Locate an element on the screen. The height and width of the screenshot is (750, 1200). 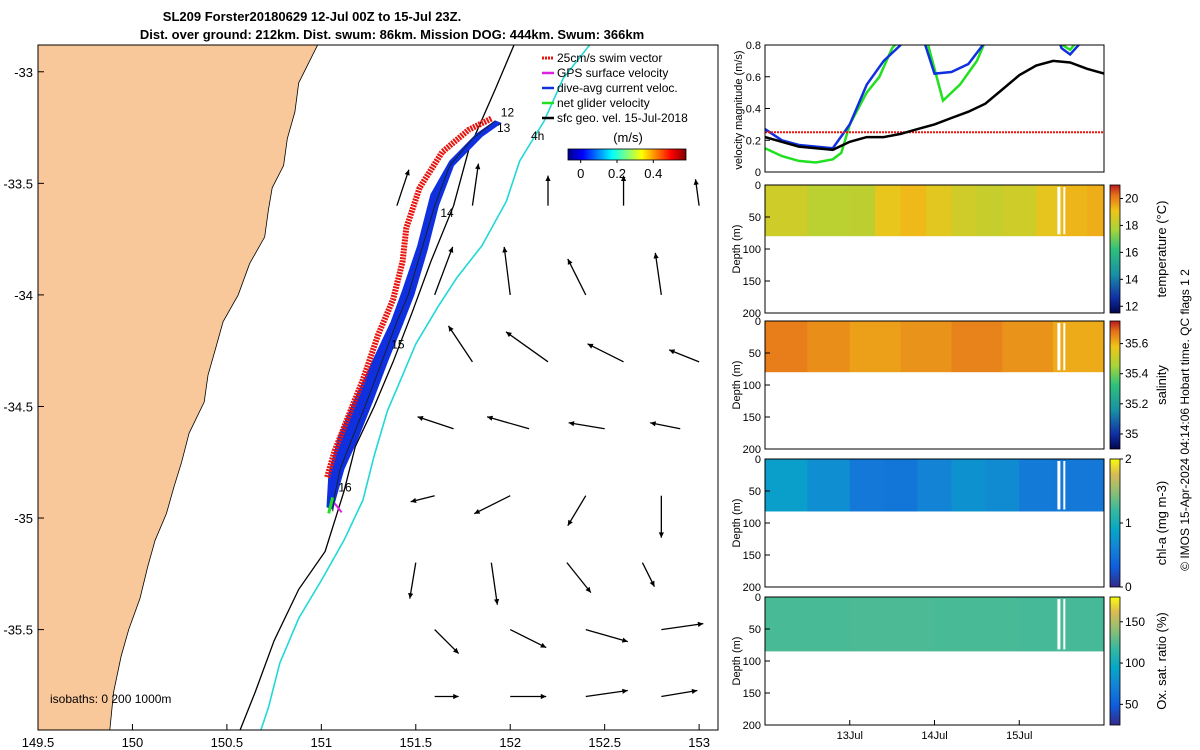
map-x-tick-label: 151 is located at coordinates (321, 742).